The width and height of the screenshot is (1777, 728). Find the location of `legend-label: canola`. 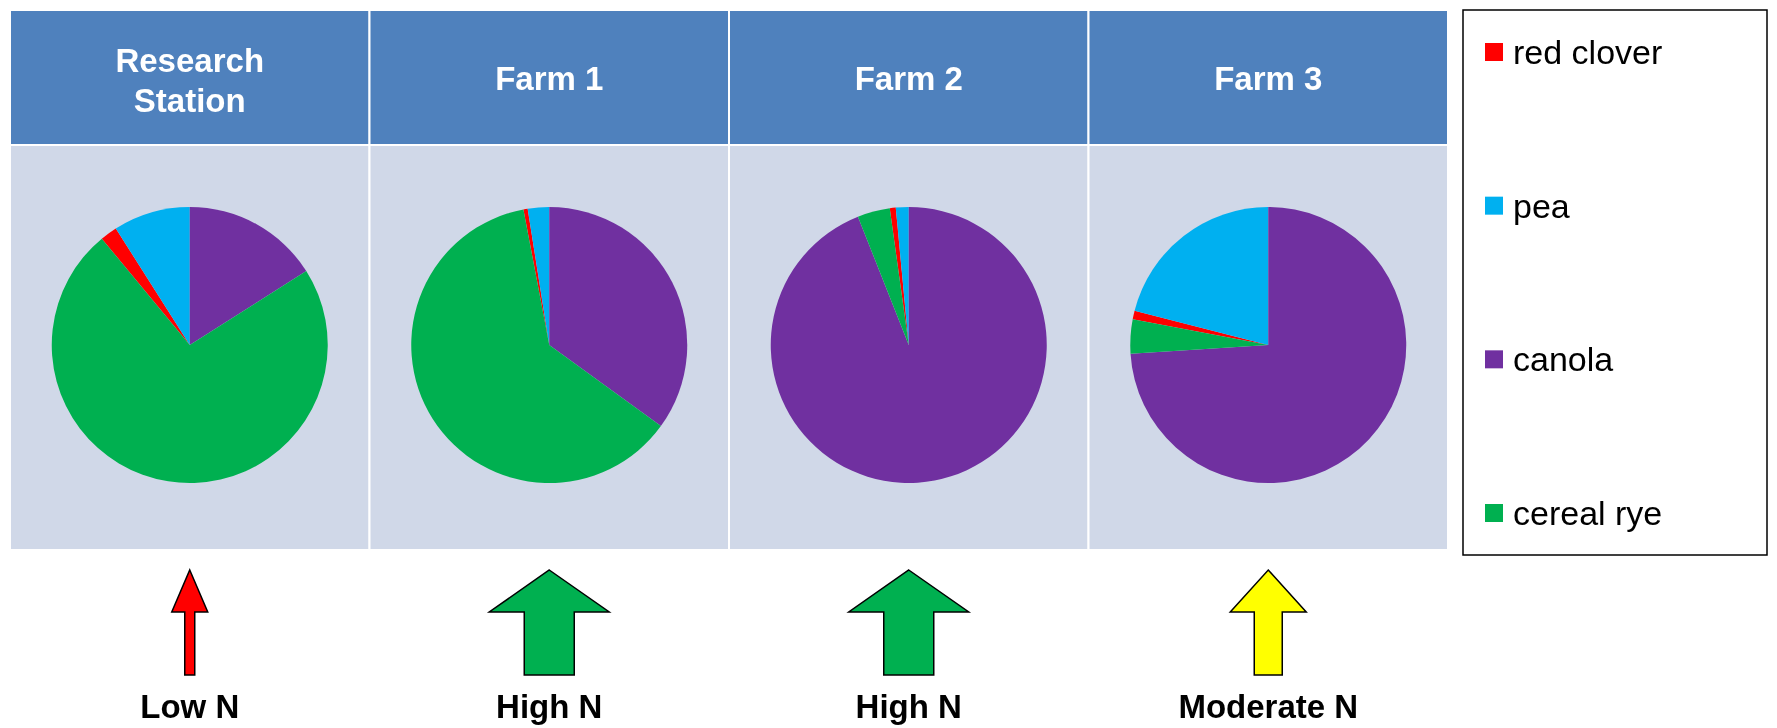

legend-label: canola is located at coordinates (1563, 359).